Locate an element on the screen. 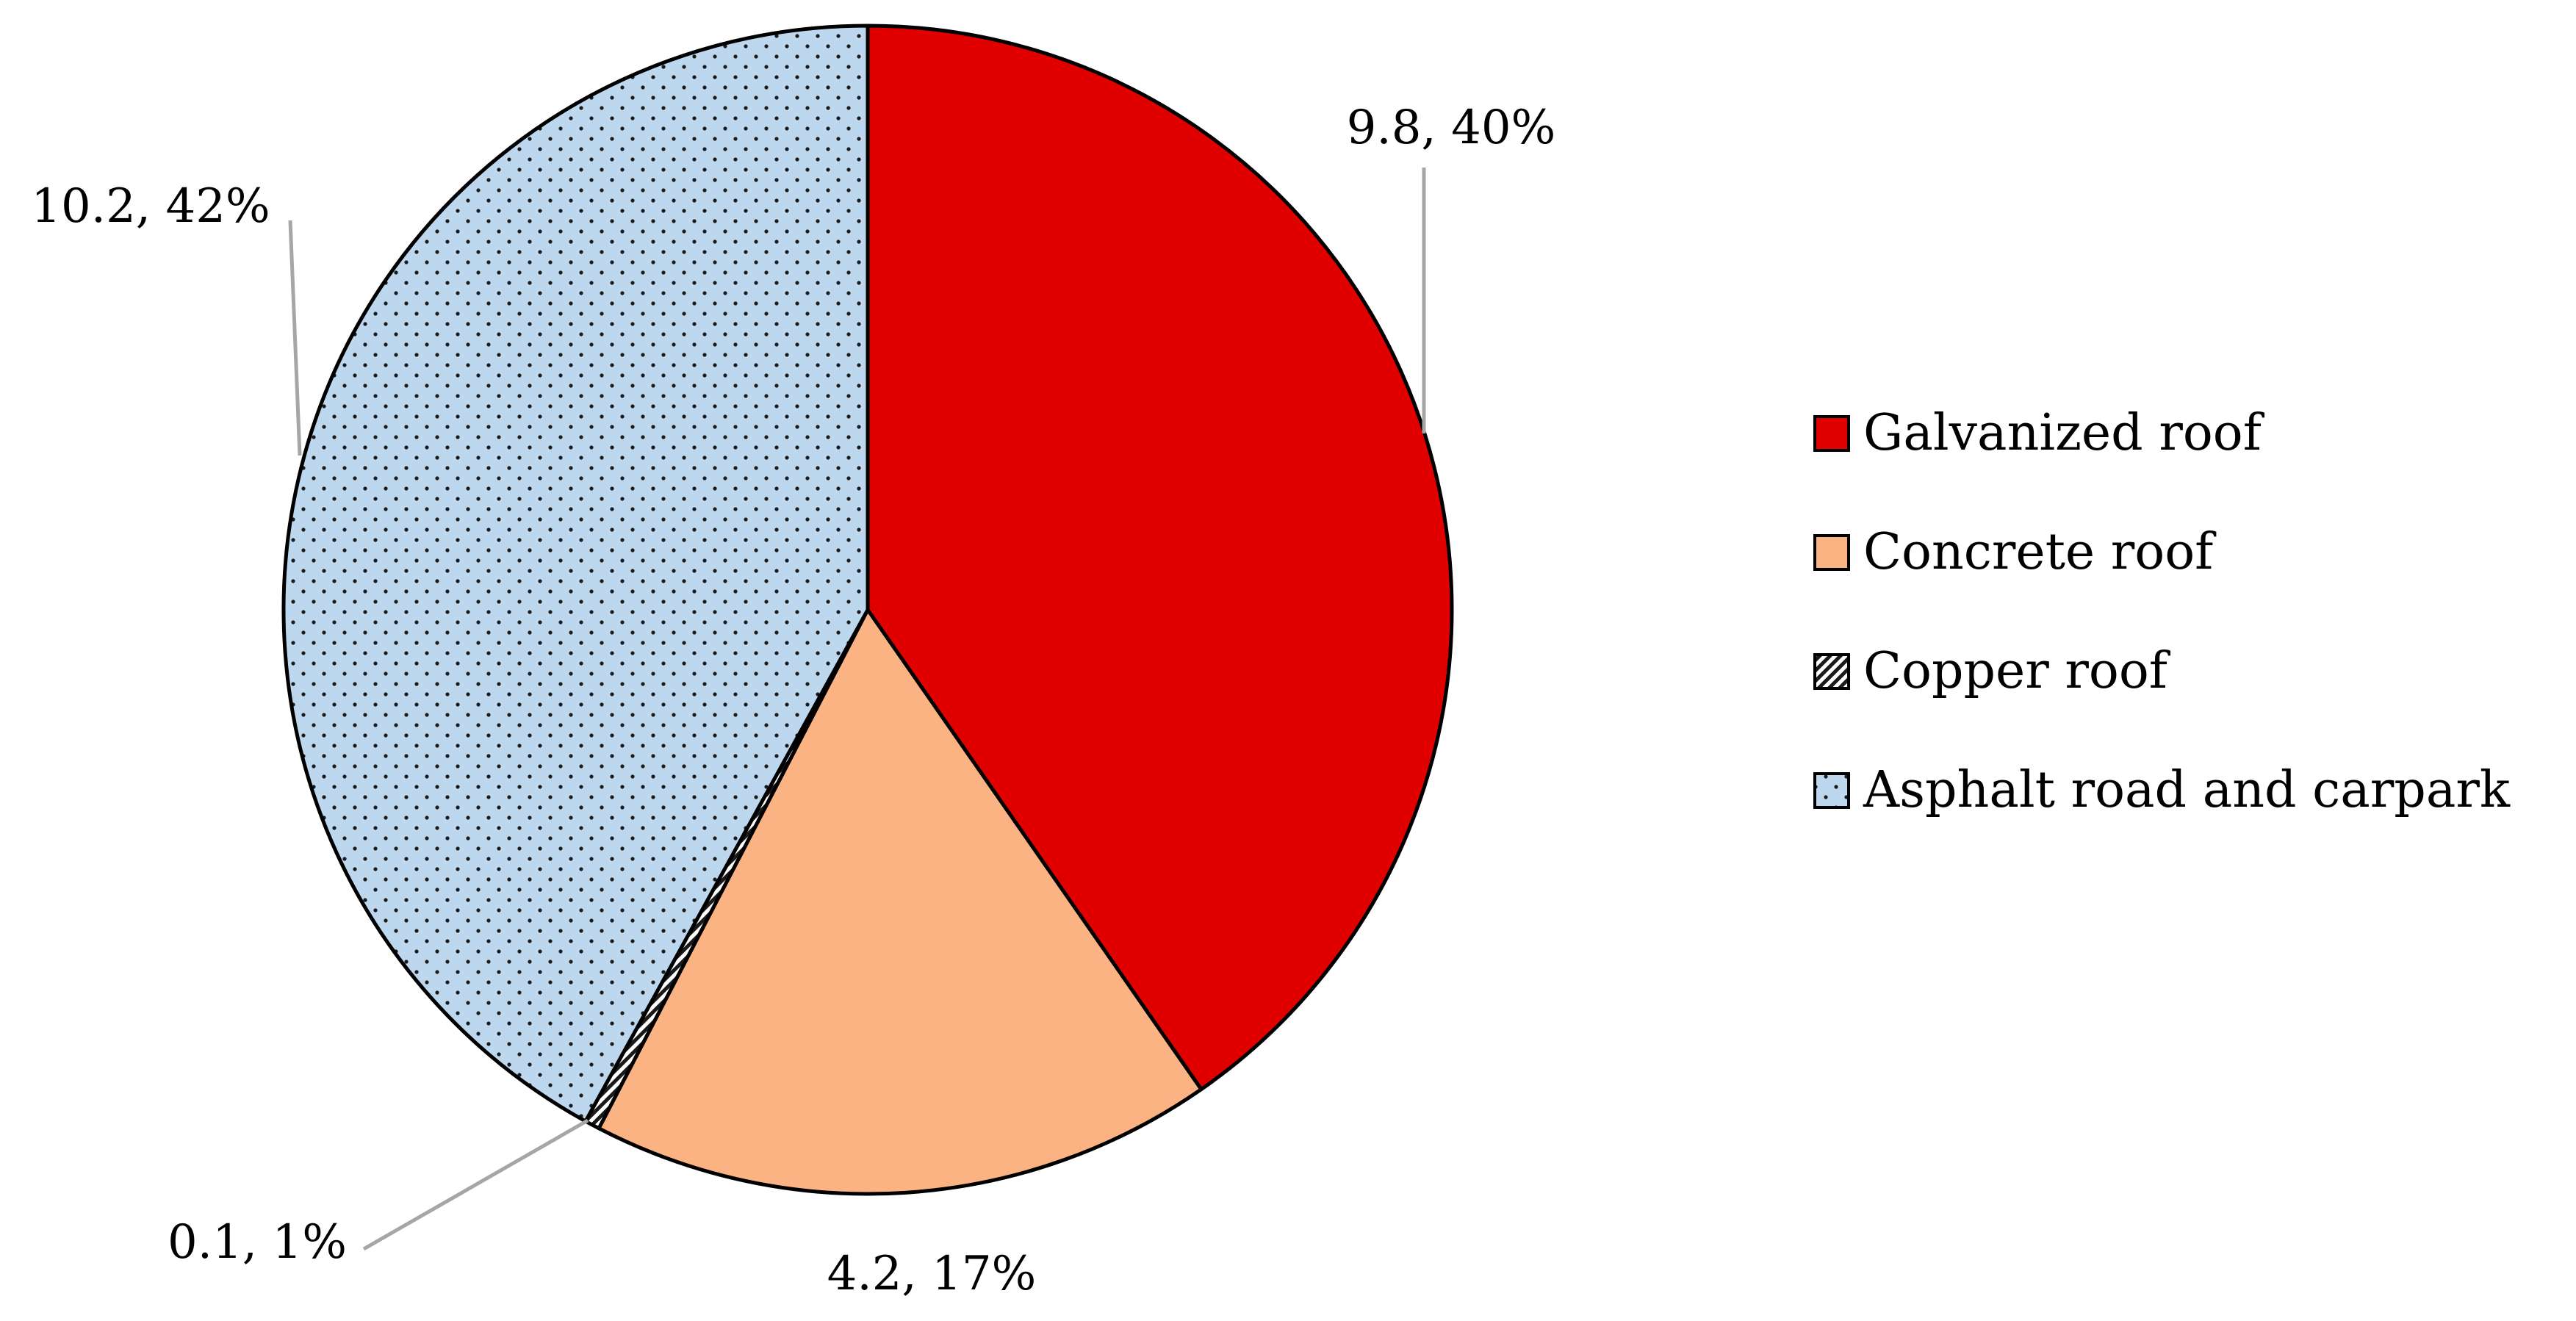 This screenshot has height=1321, width=2576. data-label-concrete-roof: 4.2, 17% is located at coordinates (932, 1274).